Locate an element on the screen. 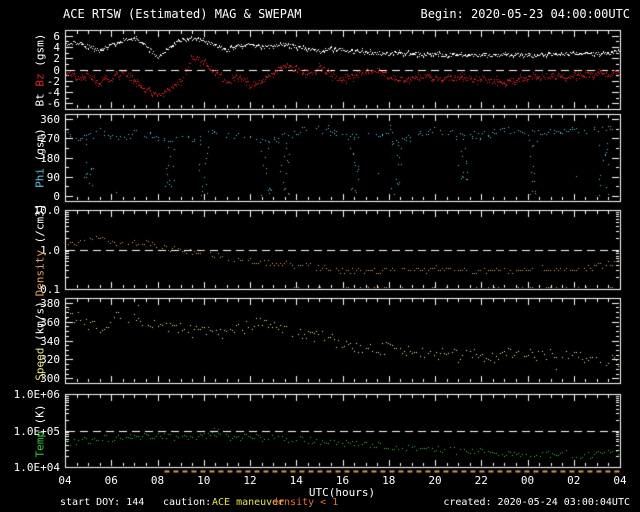 This screenshot has width=640, height=512. speed-axis-label: Speed (km/s) is located at coordinates (40, 340).